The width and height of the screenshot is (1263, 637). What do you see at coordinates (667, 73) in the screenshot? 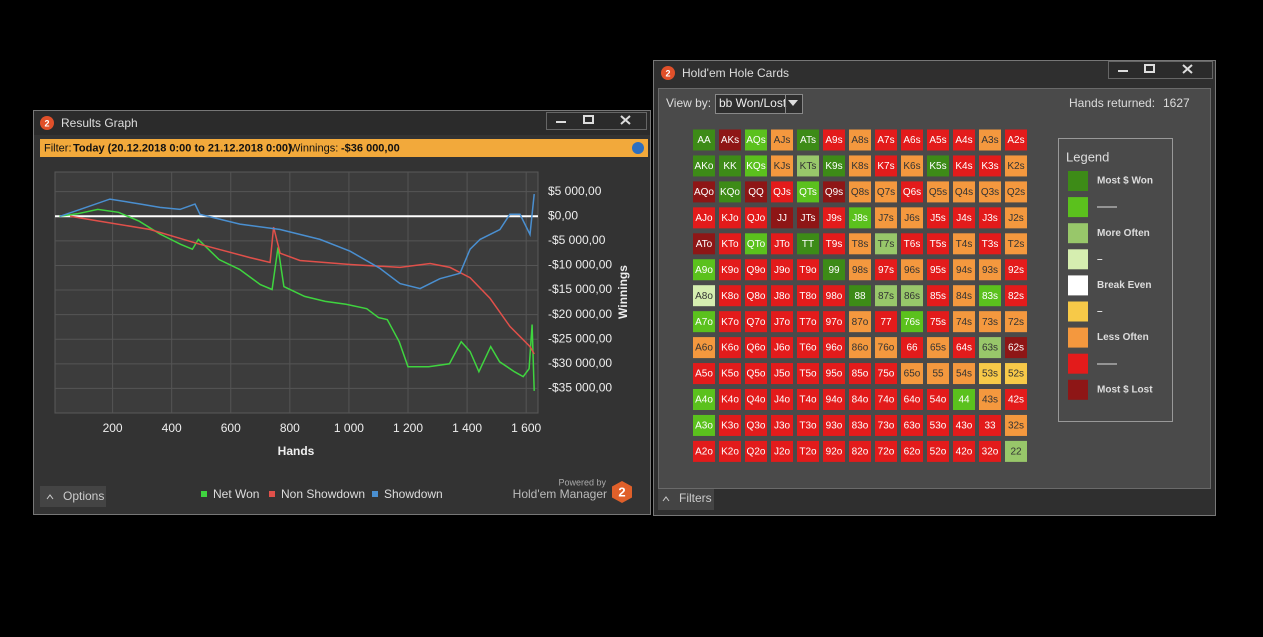
I see `app-icon-text: 2` at bounding box center [667, 73].